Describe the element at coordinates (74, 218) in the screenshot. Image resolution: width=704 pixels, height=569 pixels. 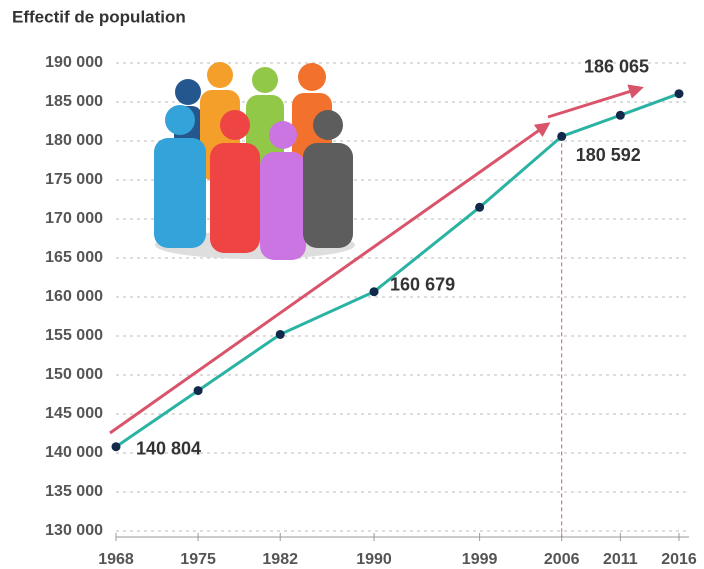
I see `y-tick-label: 170 000` at that location.